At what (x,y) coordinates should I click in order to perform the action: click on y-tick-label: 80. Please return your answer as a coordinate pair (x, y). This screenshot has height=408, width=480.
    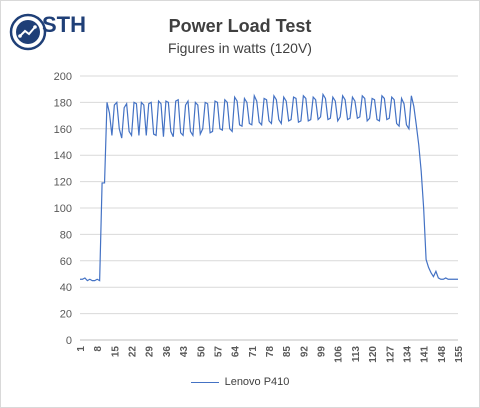
    Looking at the image, I should click on (66, 235).